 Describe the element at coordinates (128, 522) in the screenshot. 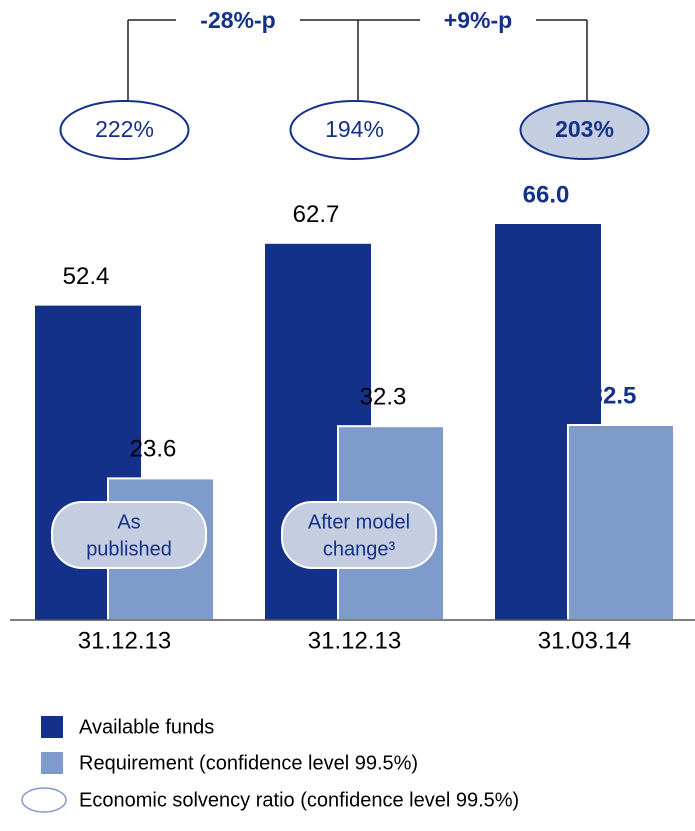

I see `badge-label: As` at that location.